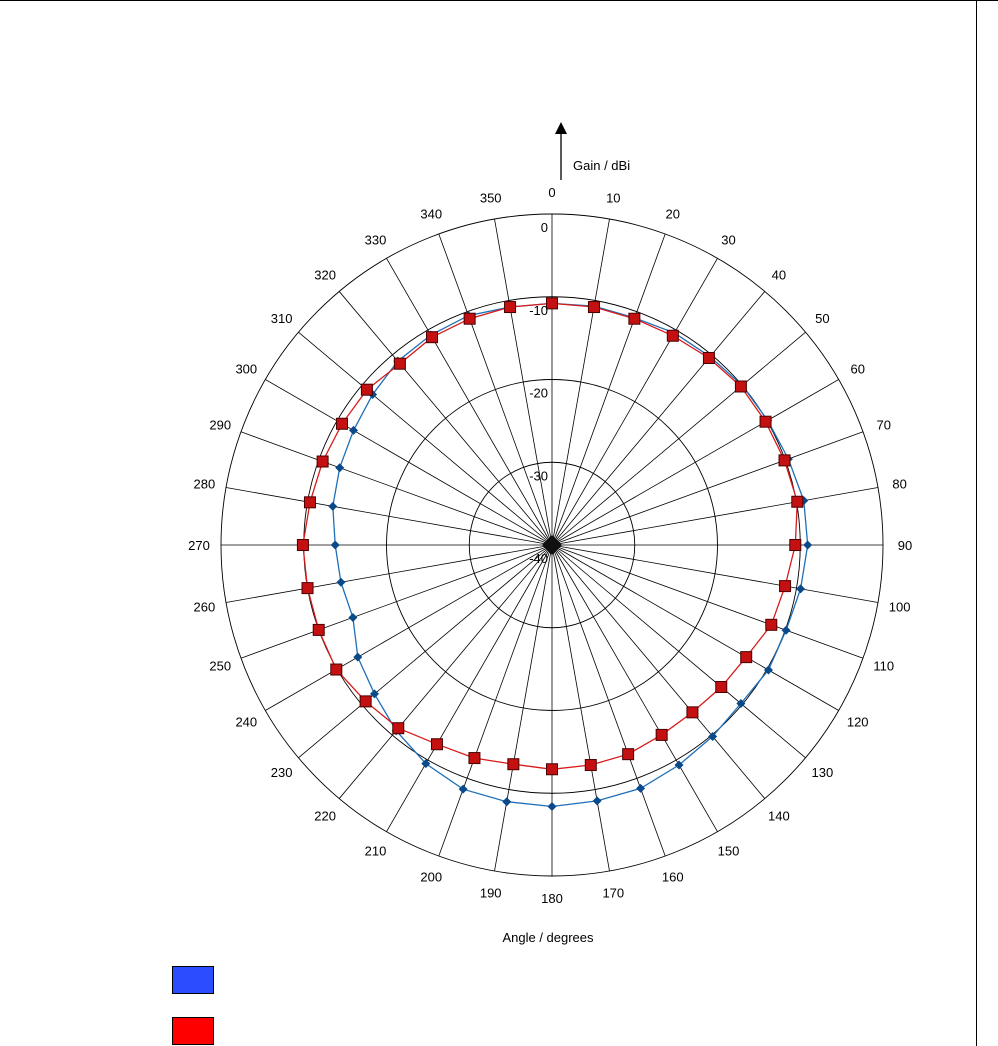  I want to click on legend-swatch-red, so click(193, 1031).